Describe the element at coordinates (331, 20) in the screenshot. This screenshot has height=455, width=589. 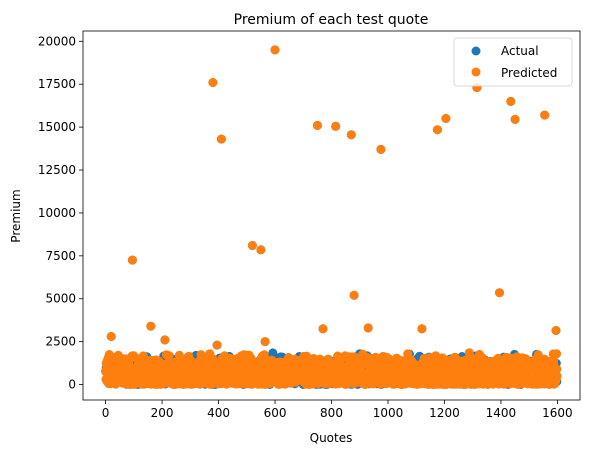
I see `chart-title: Premium of each test quote` at that location.